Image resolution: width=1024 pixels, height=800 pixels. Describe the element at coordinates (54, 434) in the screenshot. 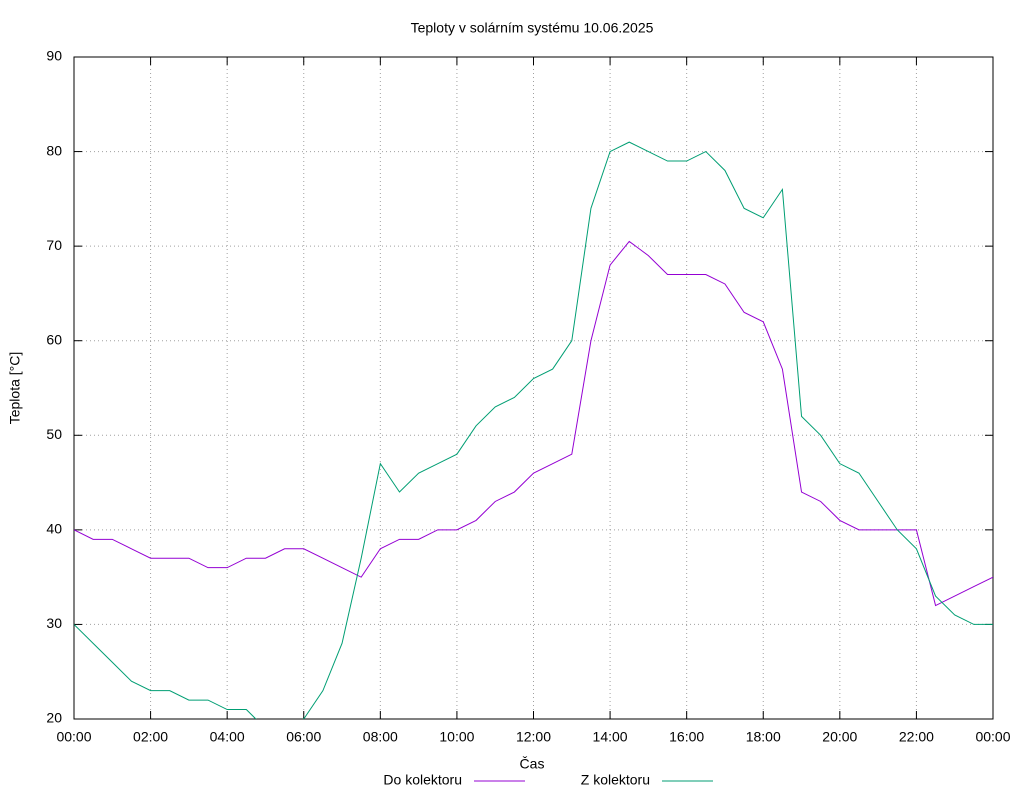

I see `y-tick-label: 50` at that location.